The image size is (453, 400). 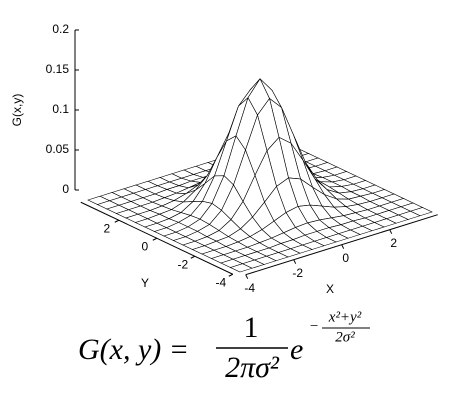 I want to click on surface-cell, so click(x=241, y=268).